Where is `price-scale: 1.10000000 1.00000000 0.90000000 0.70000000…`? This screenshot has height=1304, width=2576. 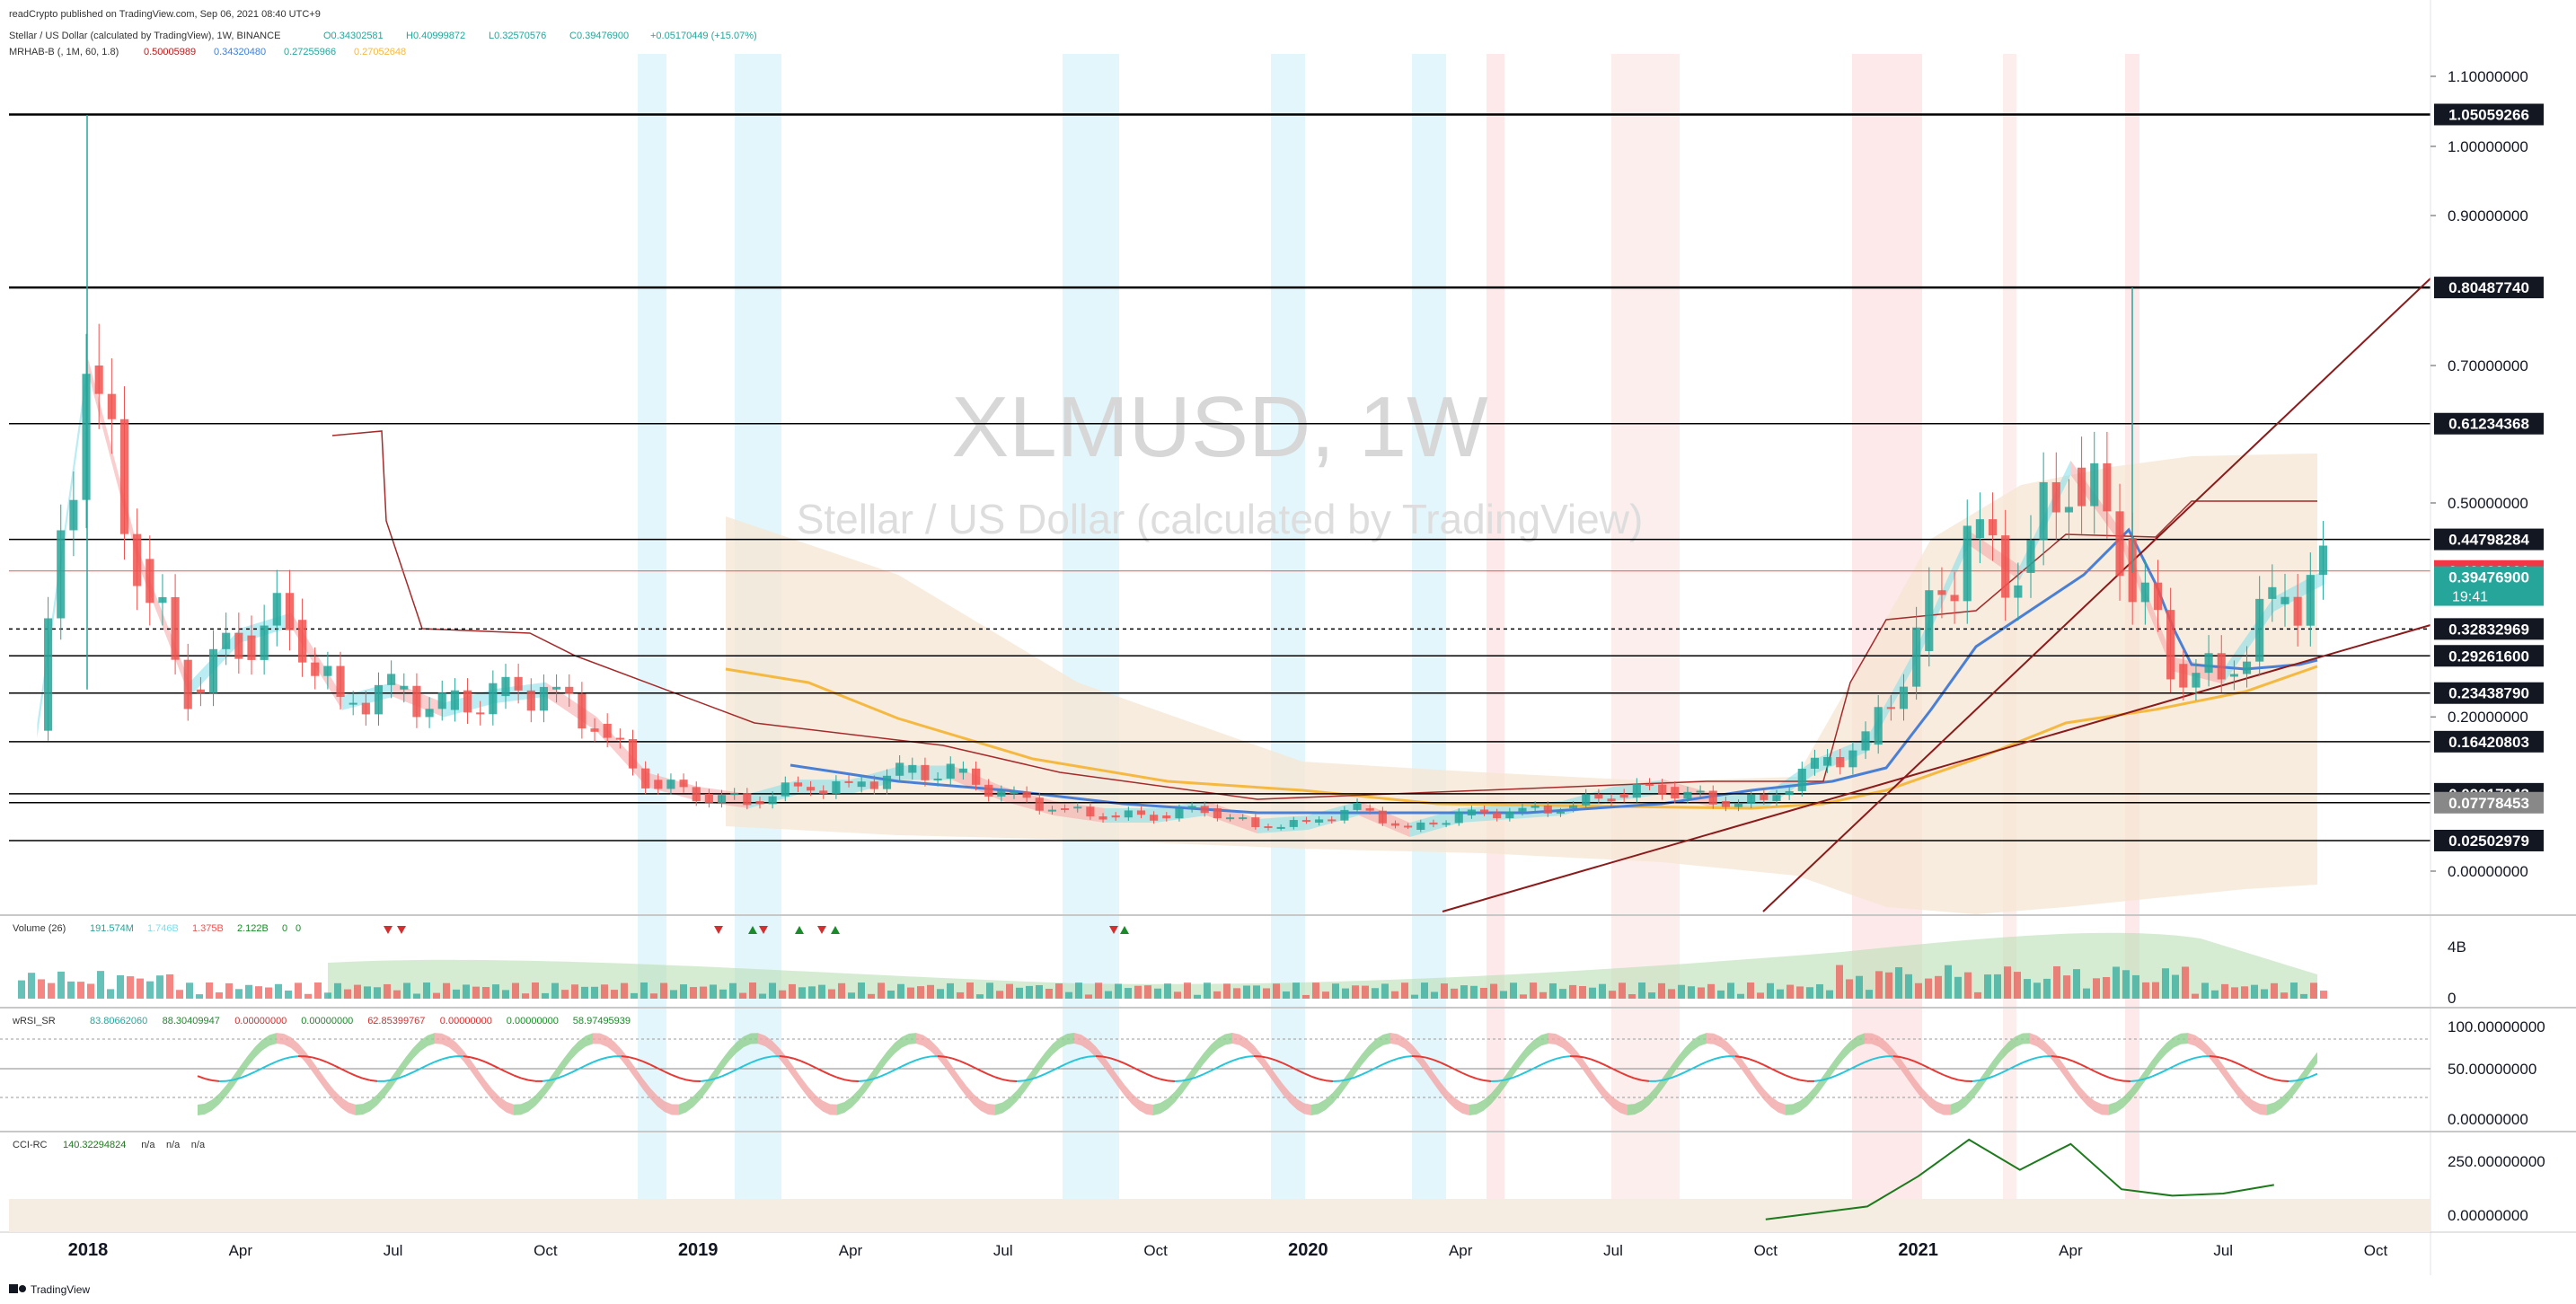 price-scale: 1.10000000 1.00000000 0.90000000 0.70000000… is located at coordinates (2479, 474).